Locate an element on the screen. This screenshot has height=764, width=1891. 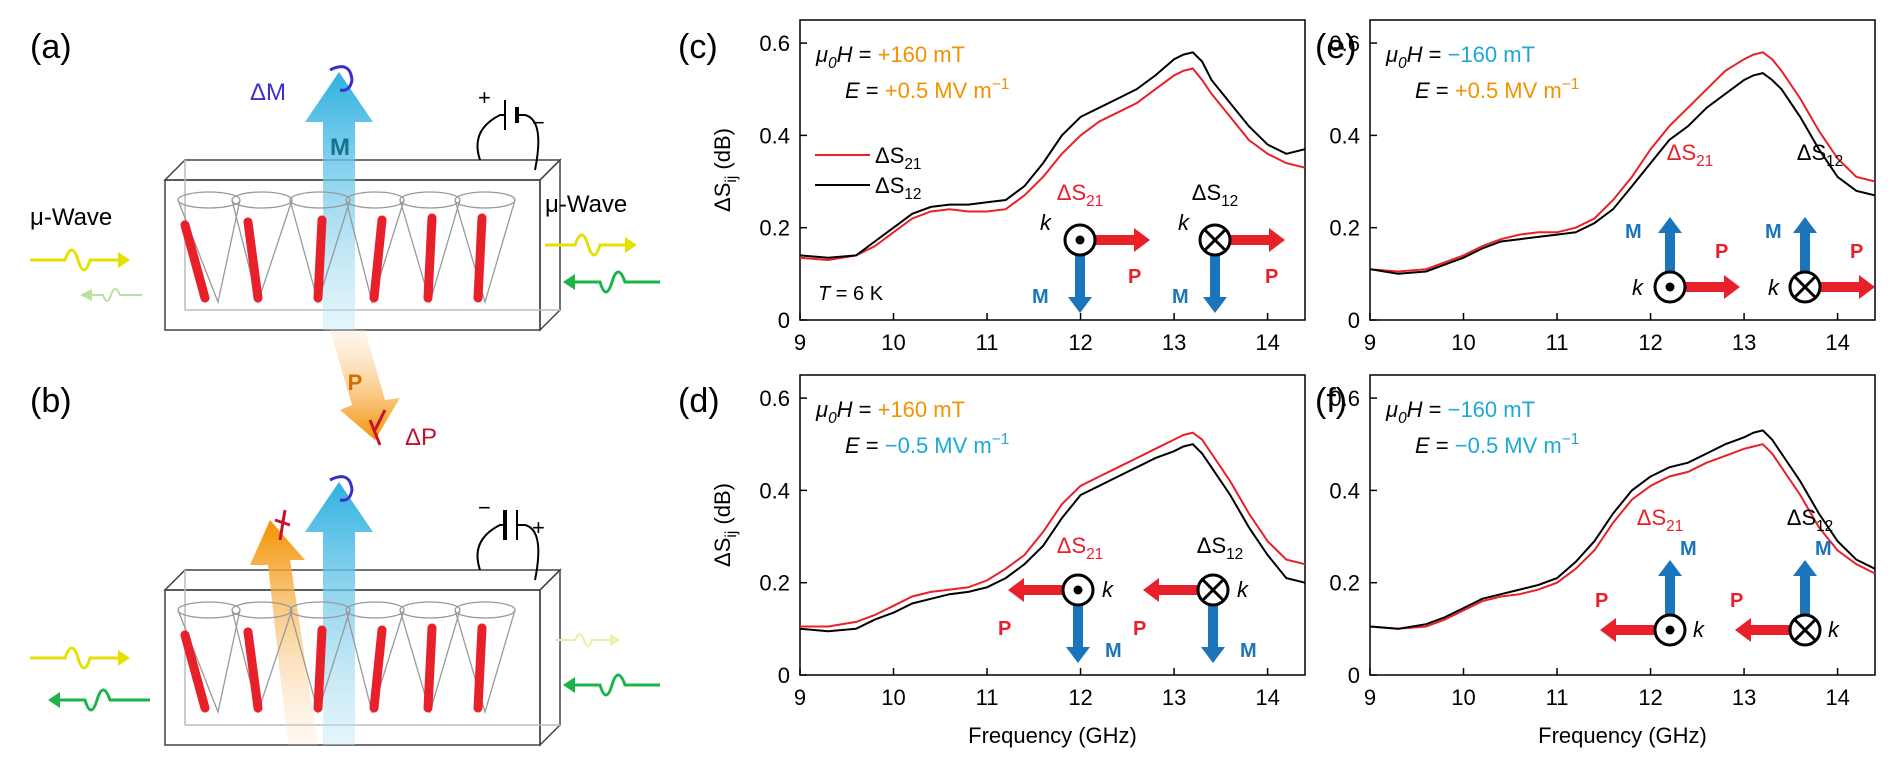
wave-icon-b-left is located at coordinates (75, 658).